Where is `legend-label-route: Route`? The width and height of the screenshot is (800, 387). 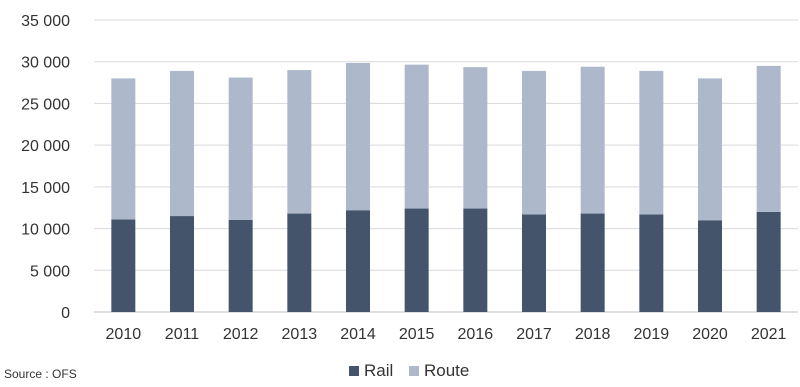 legend-label-route: Route is located at coordinates (446, 370).